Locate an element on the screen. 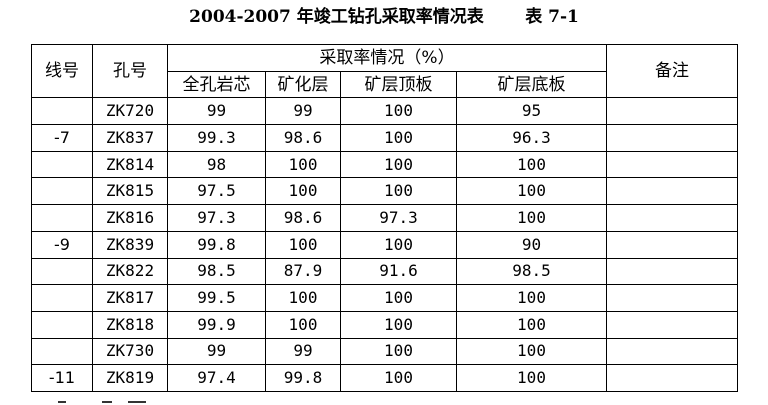  table-row: -11 ZK819 97.4 99.8 100 100 is located at coordinates (384, 378).